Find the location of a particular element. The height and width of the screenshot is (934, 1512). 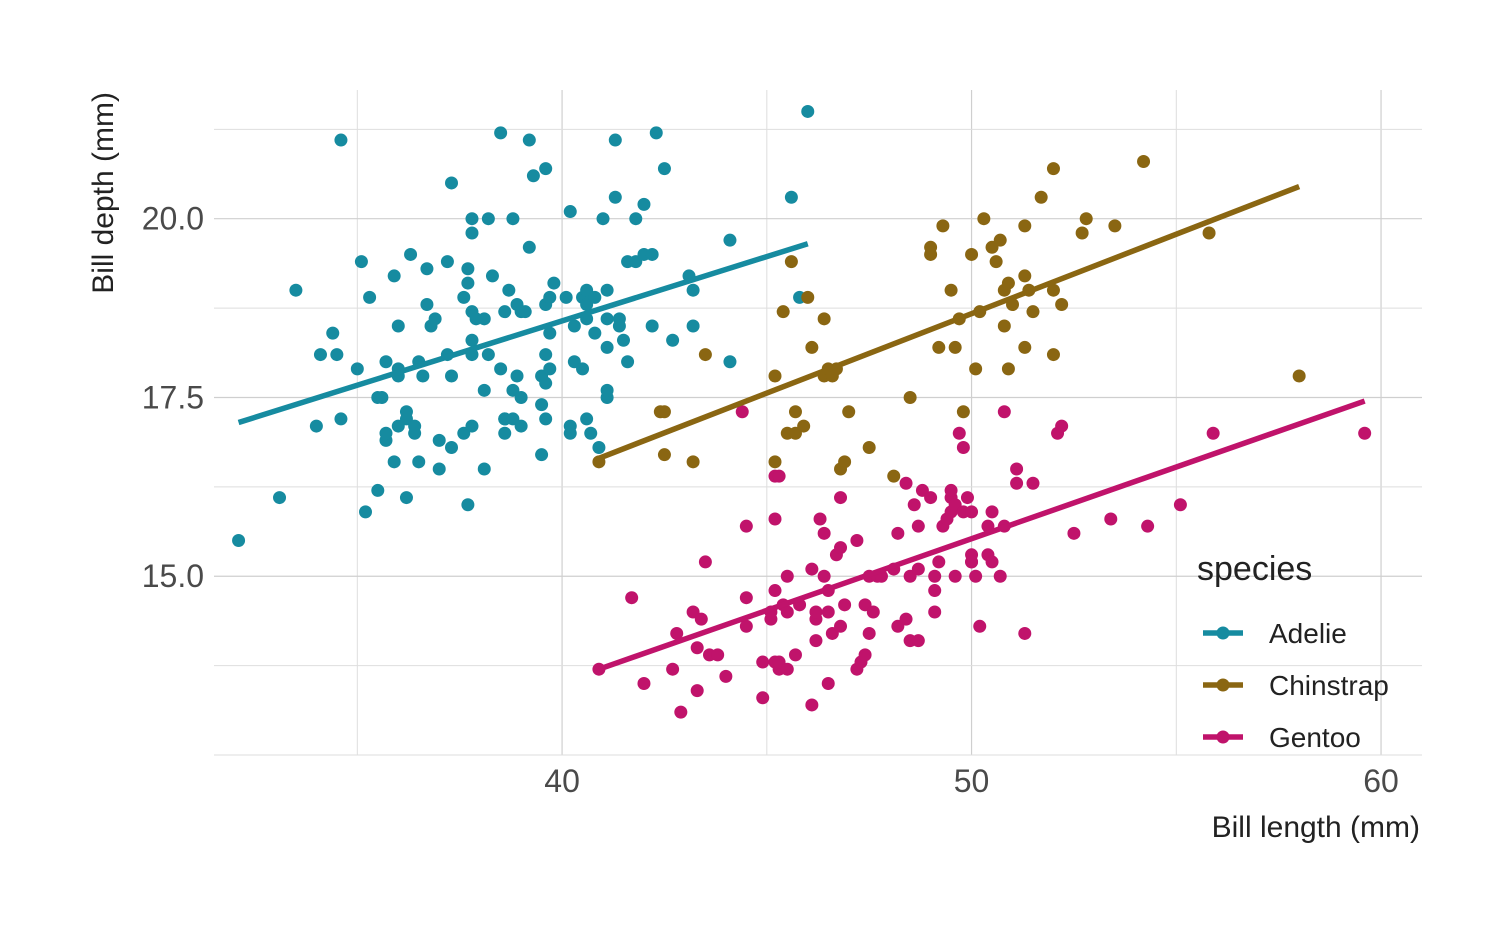

x-axis-title: Bill length (mm) is located at coordinates (1316, 827).